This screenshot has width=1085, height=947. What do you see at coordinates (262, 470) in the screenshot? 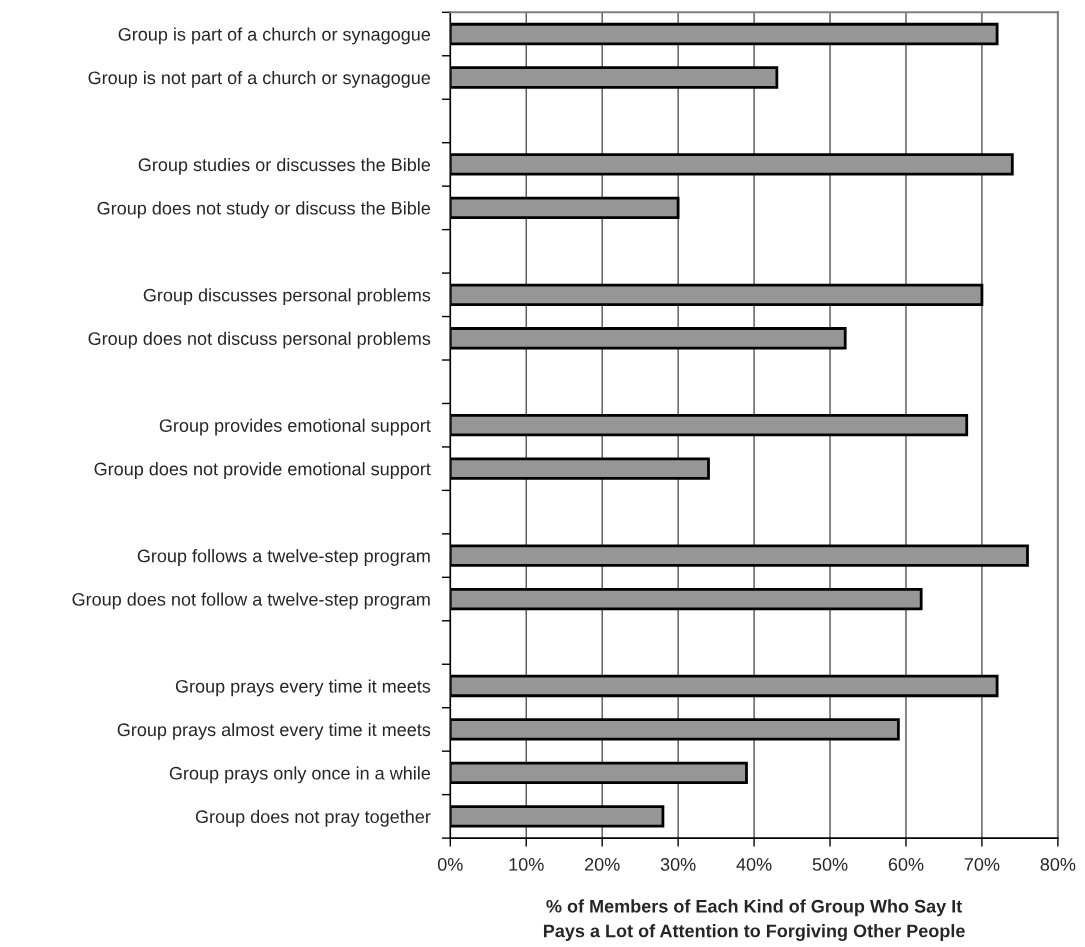
I see `y-tick-label: Group does not provide emotional support` at bounding box center [262, 470].